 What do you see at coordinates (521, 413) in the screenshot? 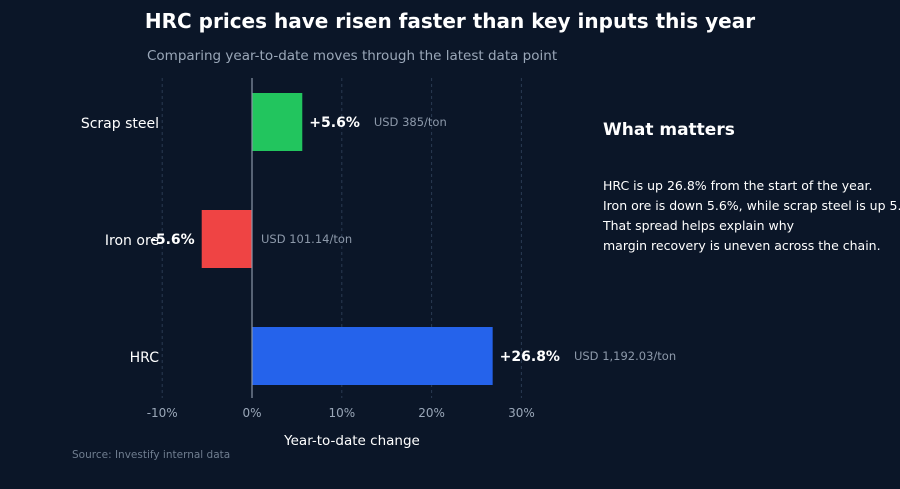
I see `x-tick-label: 30%` at bounding box center [521, 413].